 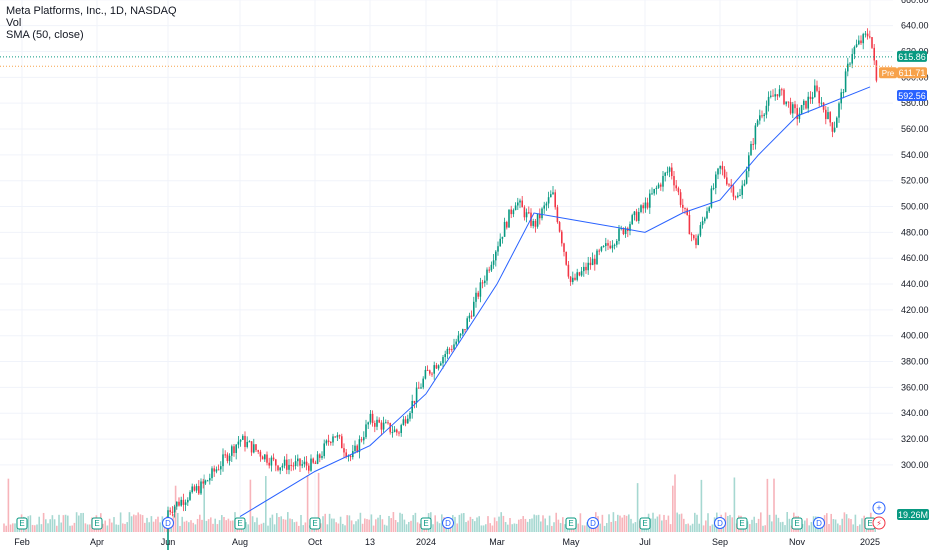 I want to click on time-axis: Feb Apr Jun Aug Oct 13 2024 Mar May Jul Sep Nov 2025, so click(x=447, y=542).